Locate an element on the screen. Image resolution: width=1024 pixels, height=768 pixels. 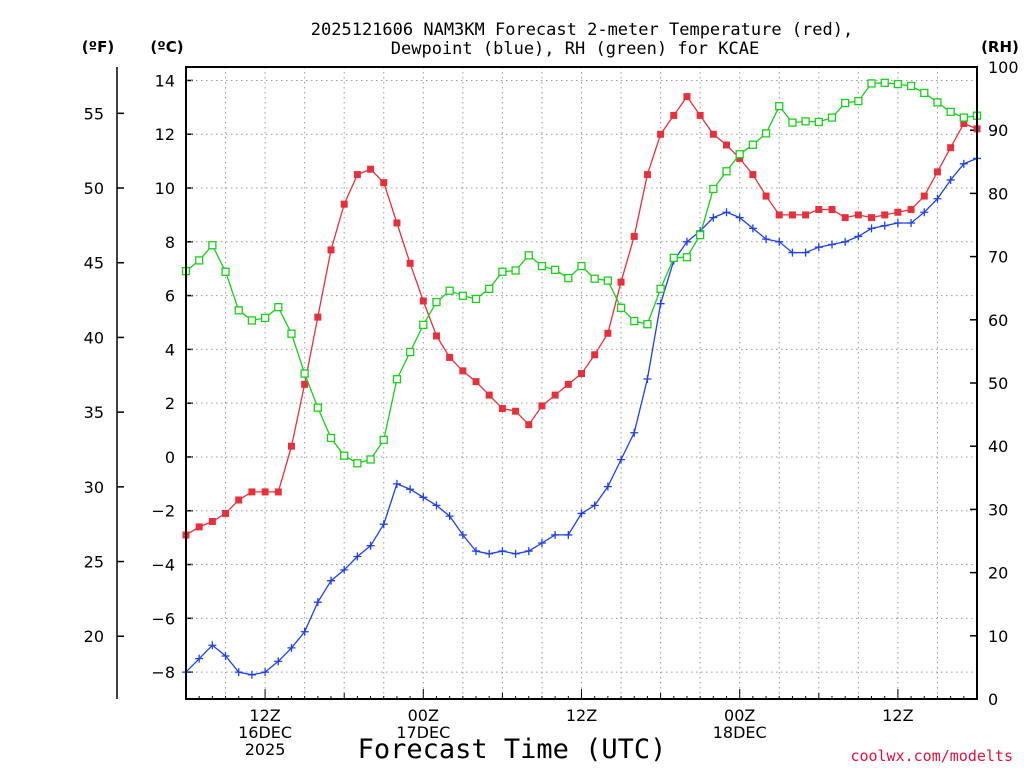
celsius-tick-label: 2 is located at coordinates (170, 403).